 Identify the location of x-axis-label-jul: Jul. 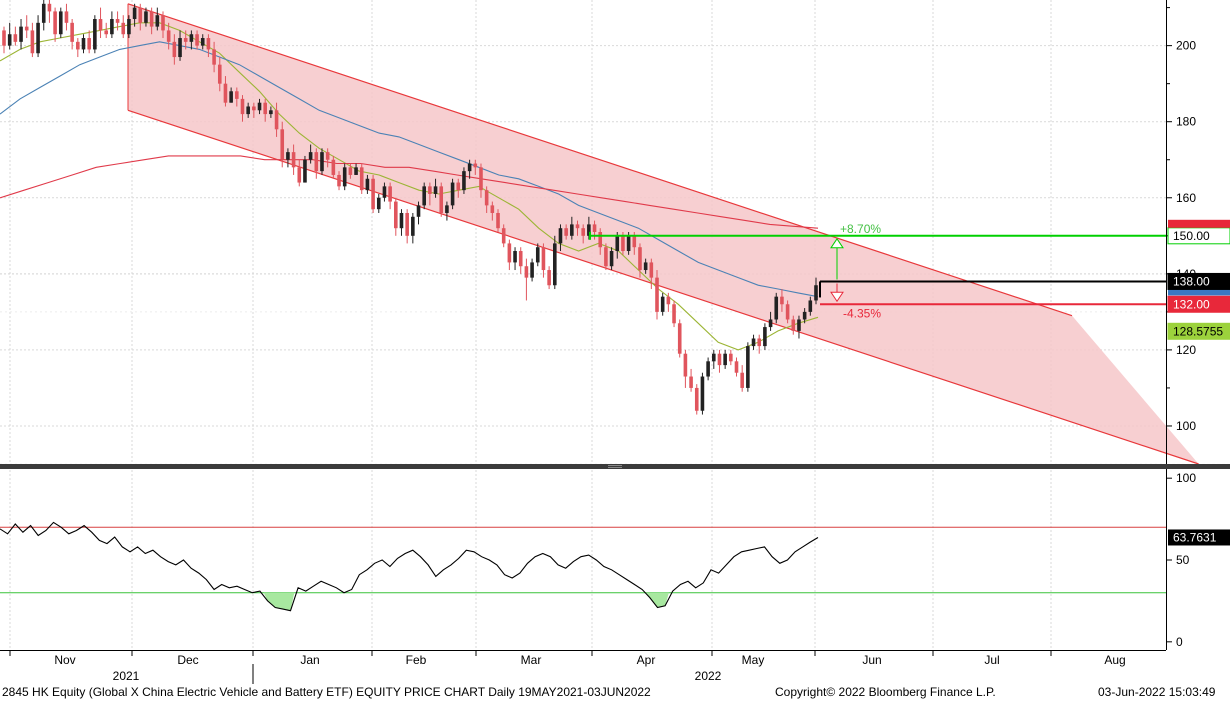
(991, 660).